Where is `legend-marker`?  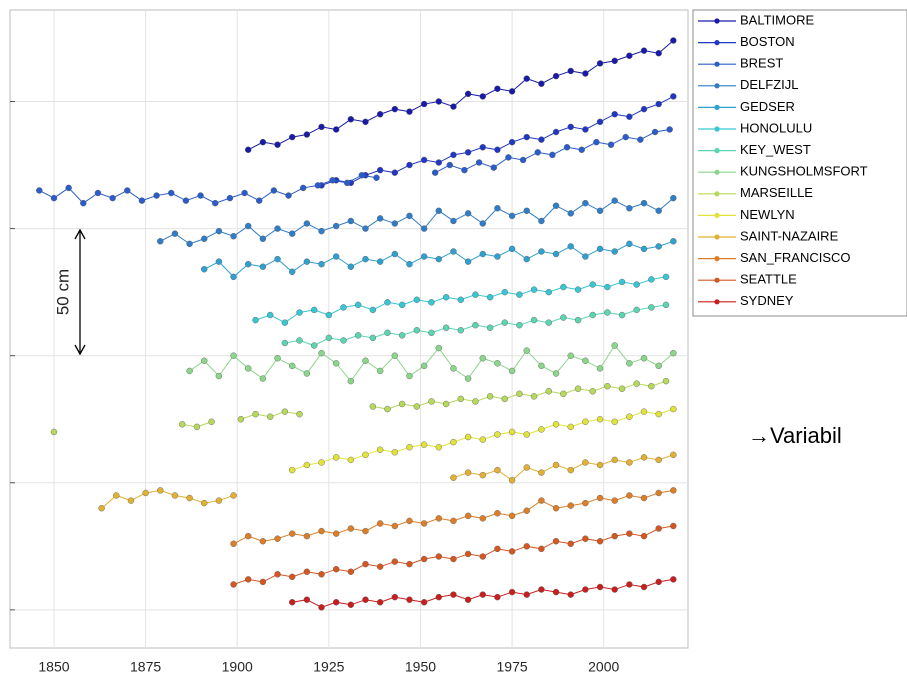 legend-marker is located at coordinates (717, 194).